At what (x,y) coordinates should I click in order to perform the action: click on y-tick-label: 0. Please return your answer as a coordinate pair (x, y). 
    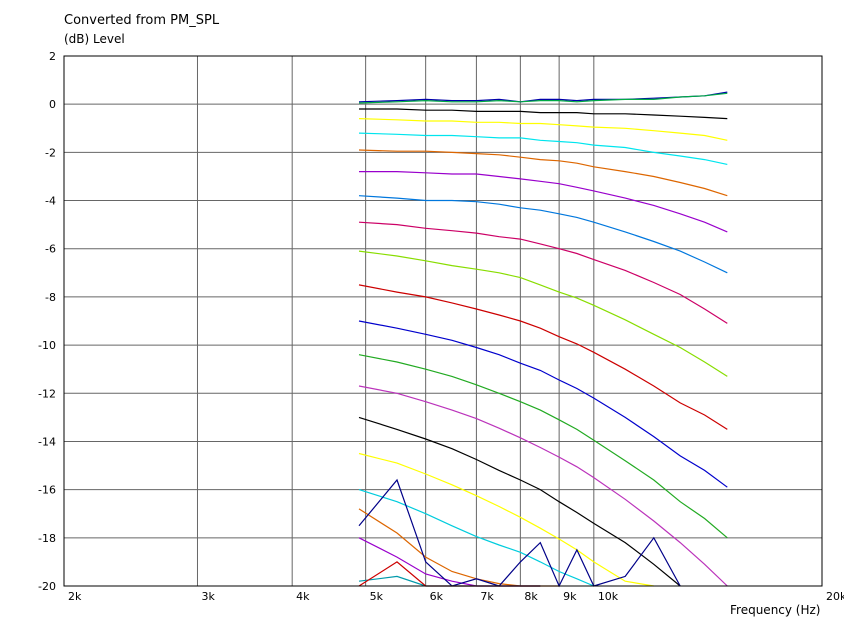
    Looking at the image, I should click on (52, 104).